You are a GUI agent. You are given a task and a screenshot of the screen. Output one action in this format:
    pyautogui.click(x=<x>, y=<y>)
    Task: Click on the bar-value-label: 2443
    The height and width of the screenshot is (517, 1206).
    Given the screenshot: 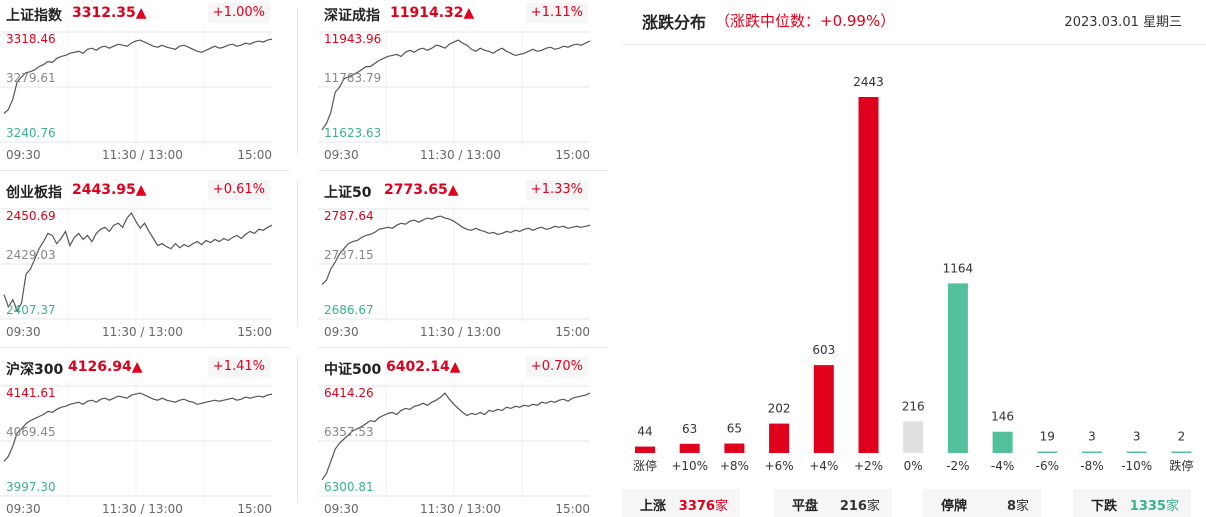 What is the action you would take?
    pyautogui.click(x=868, y=82)
    